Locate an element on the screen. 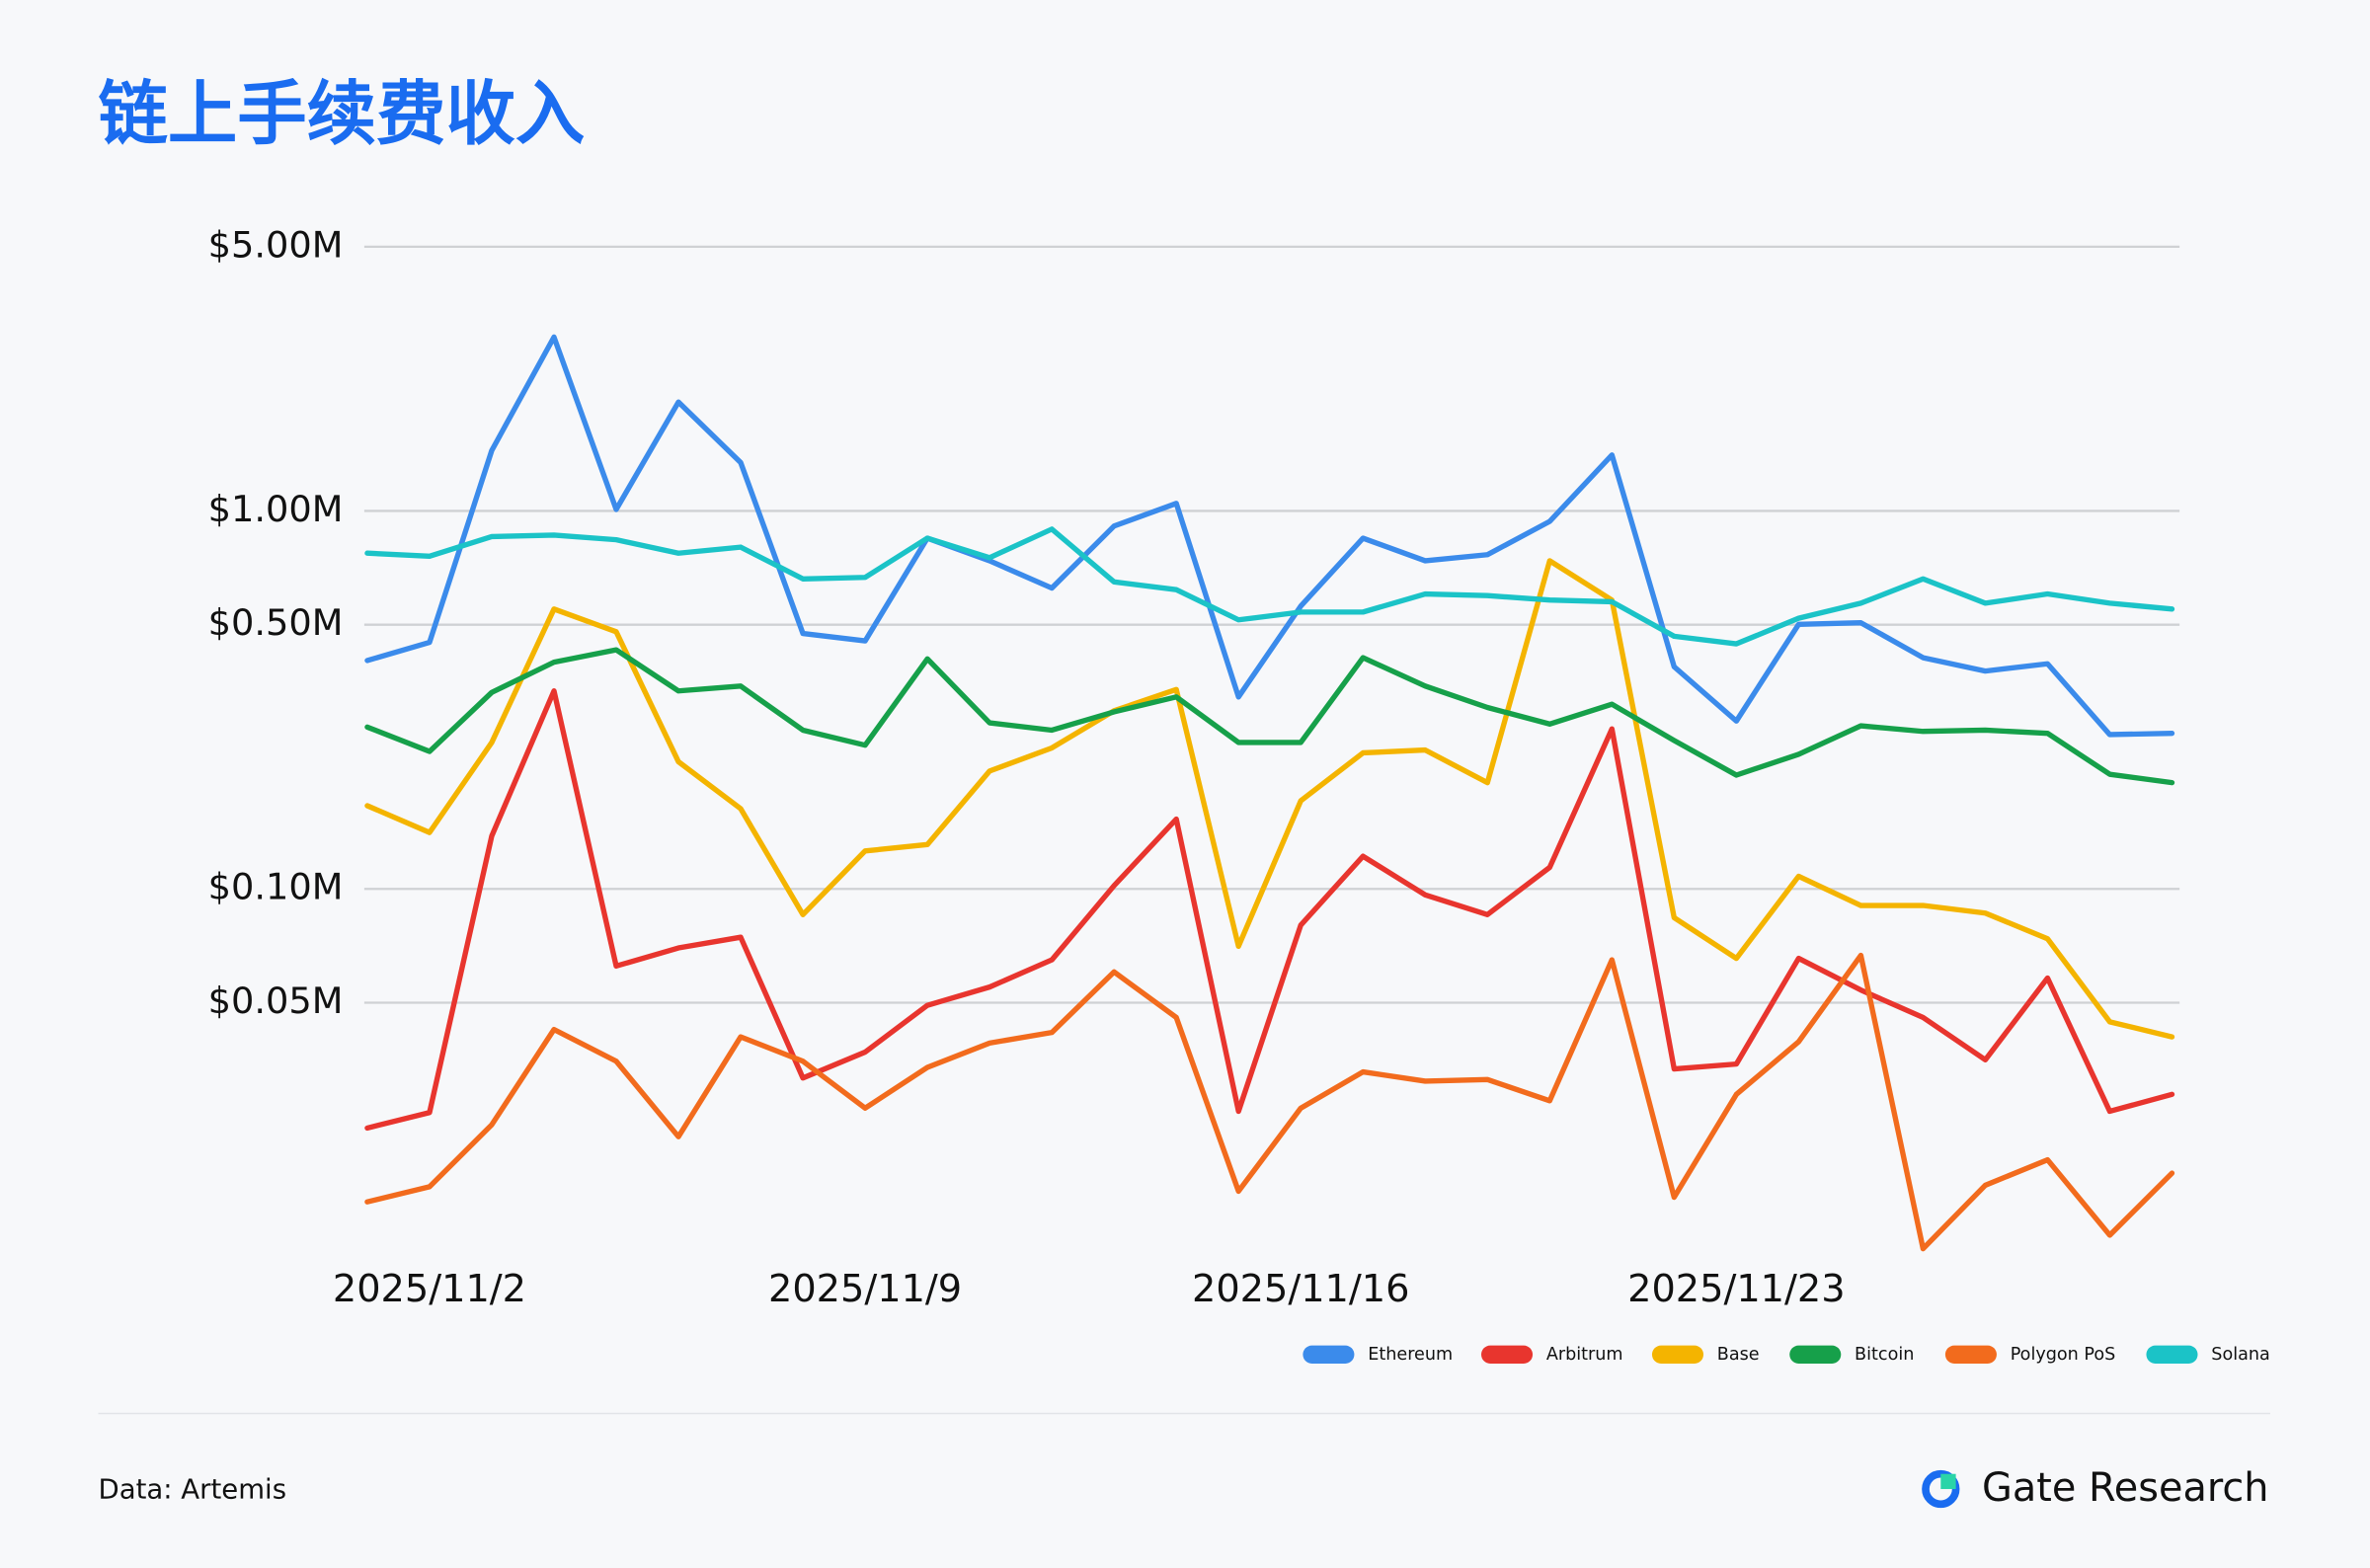 This screenshot has width=2370, height=1568. legend-label: Base is located at coordinates (1739, 1355).